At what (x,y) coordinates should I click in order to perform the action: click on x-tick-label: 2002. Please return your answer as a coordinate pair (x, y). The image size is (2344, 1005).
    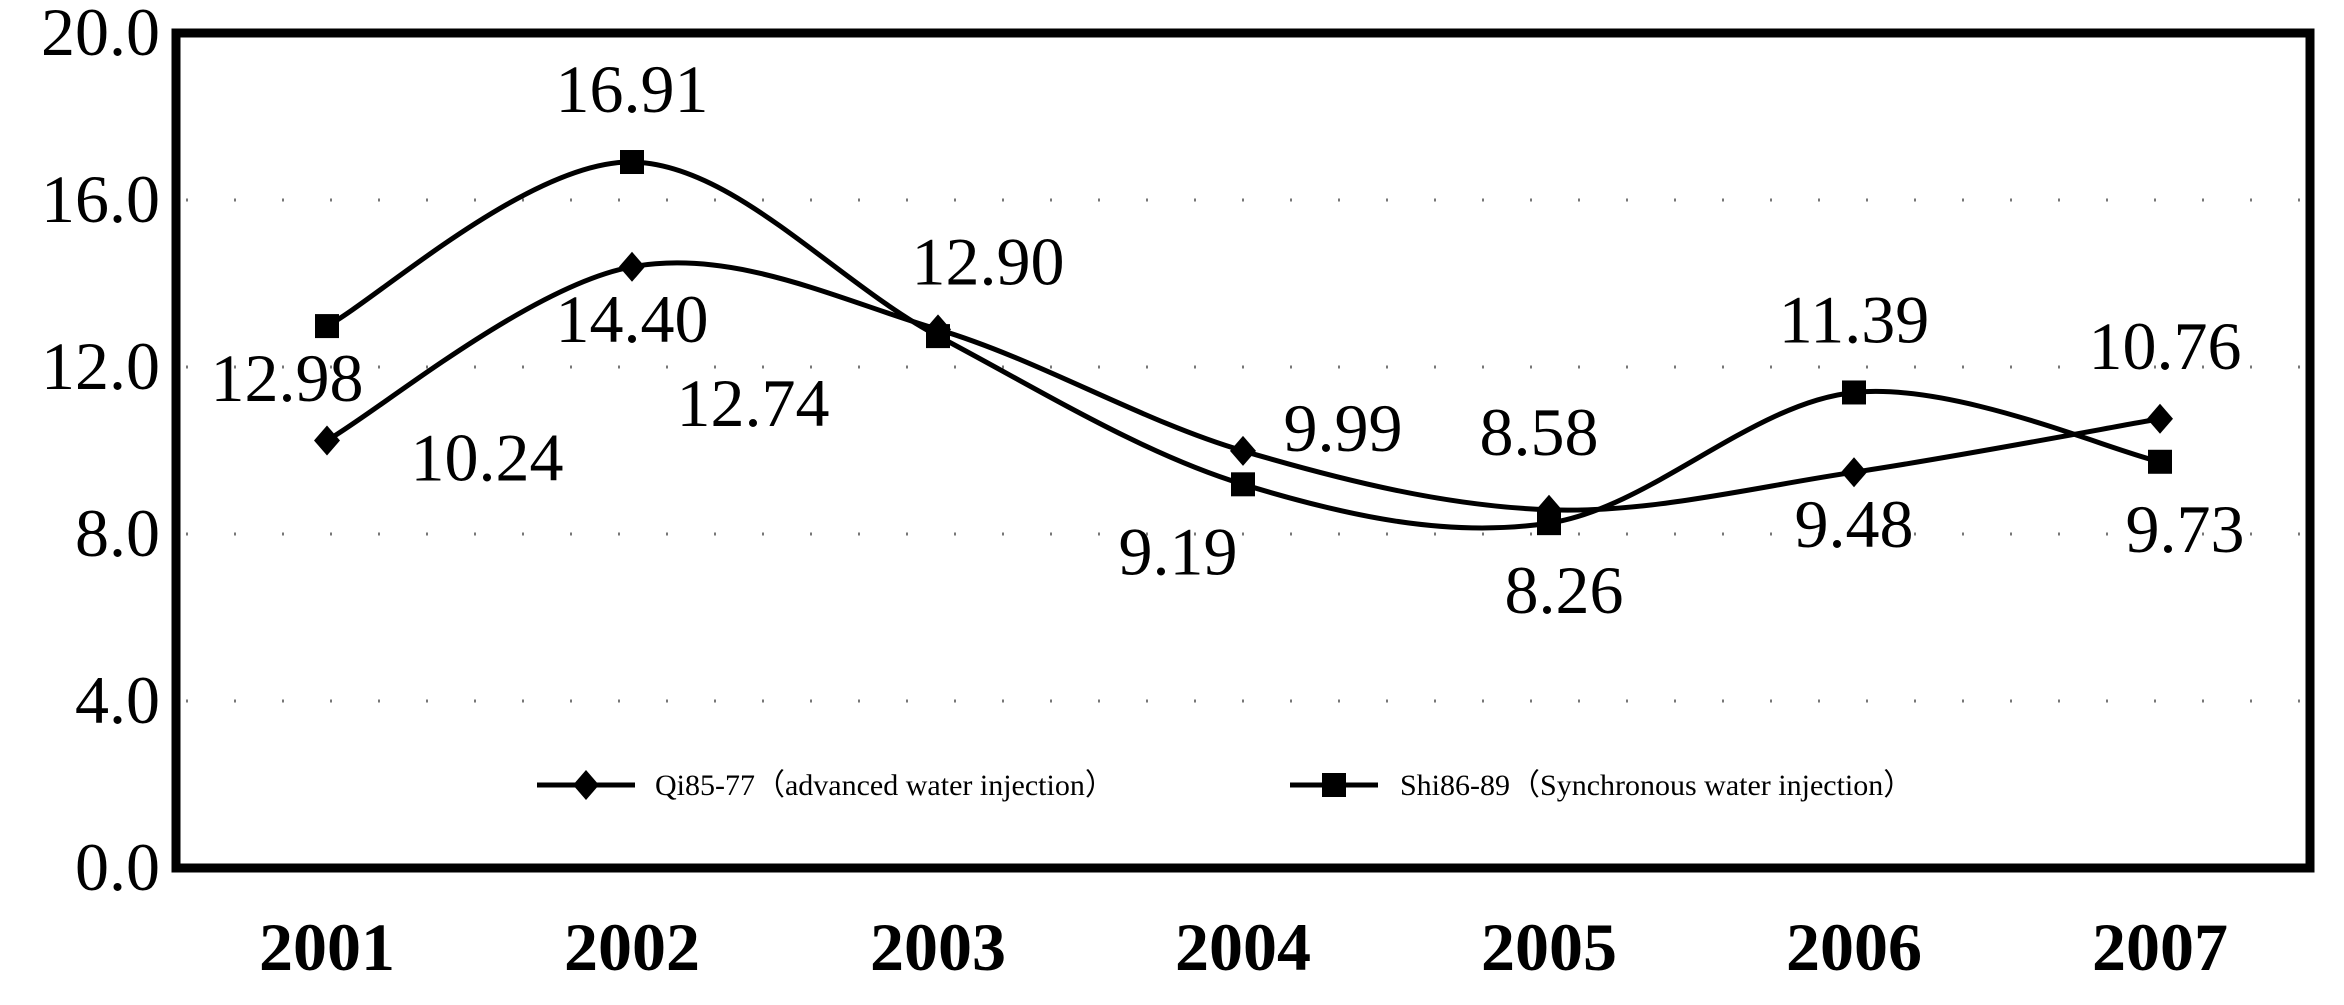
    Looking at the image, I should click on (632, 947).